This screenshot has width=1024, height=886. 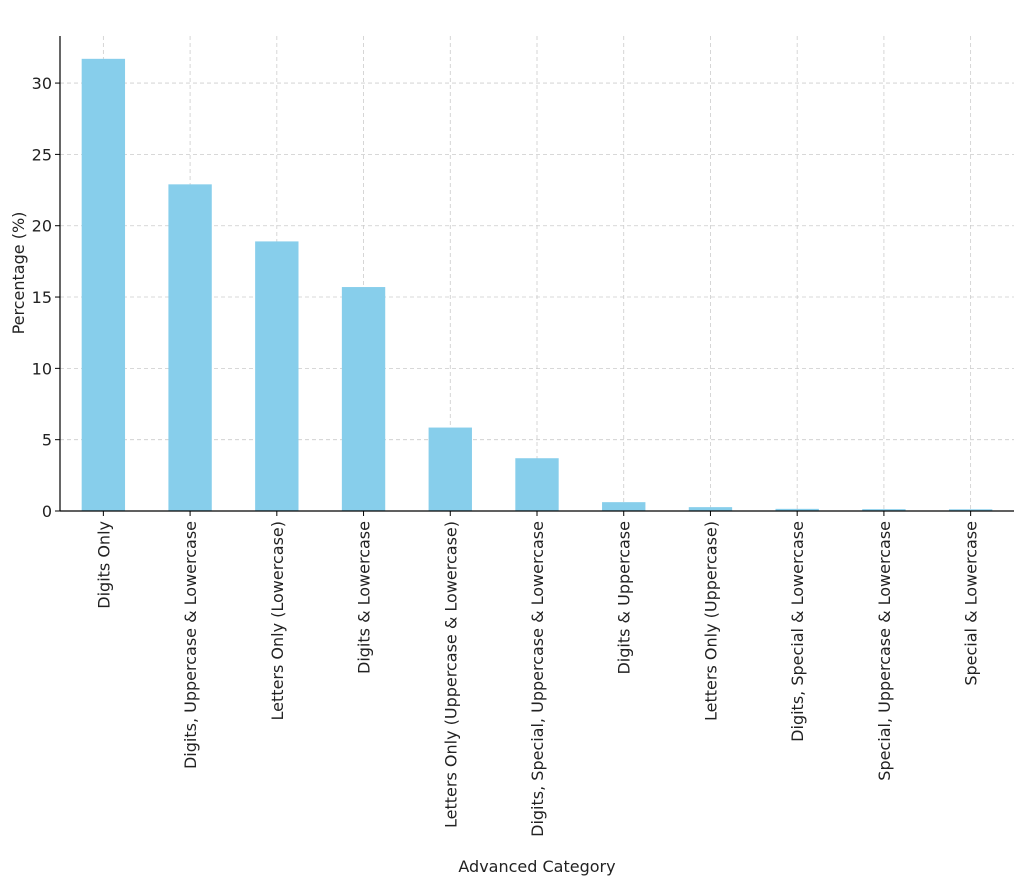 What do you see at coordinates (797, 631) in the screenshot?
I see `x-tick-label: Digits, Special & Lowercase` at bounding box center [797, 631].